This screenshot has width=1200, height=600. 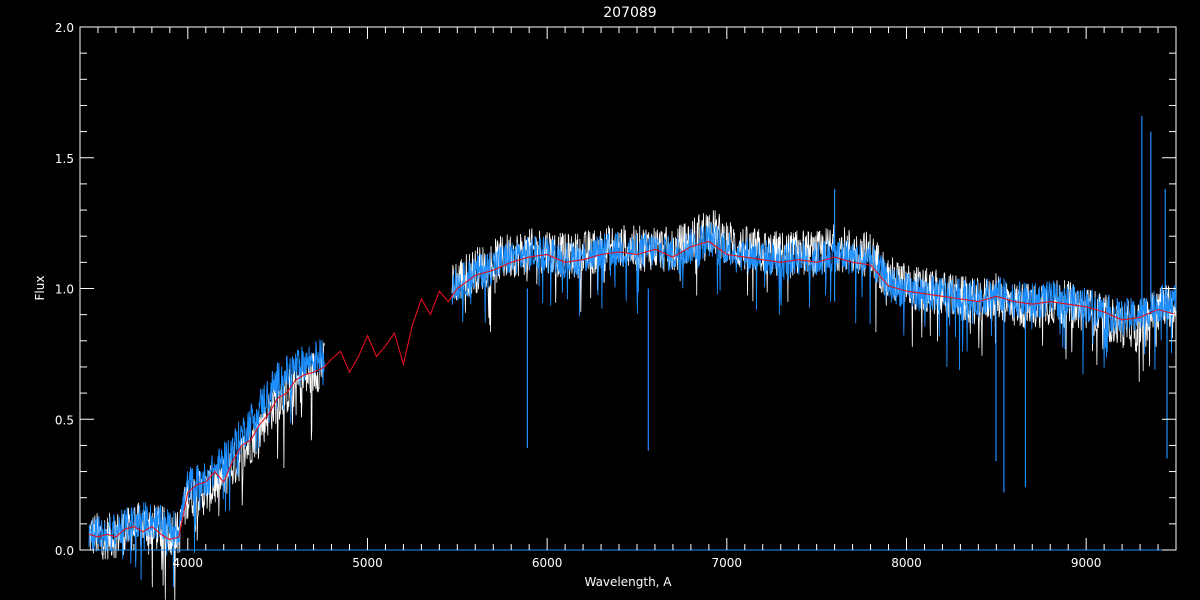 What do you see at coordinates (64, 290) in the screenshot?
I see `y-tick-label: 1.0` at bounding box center [64, 290].